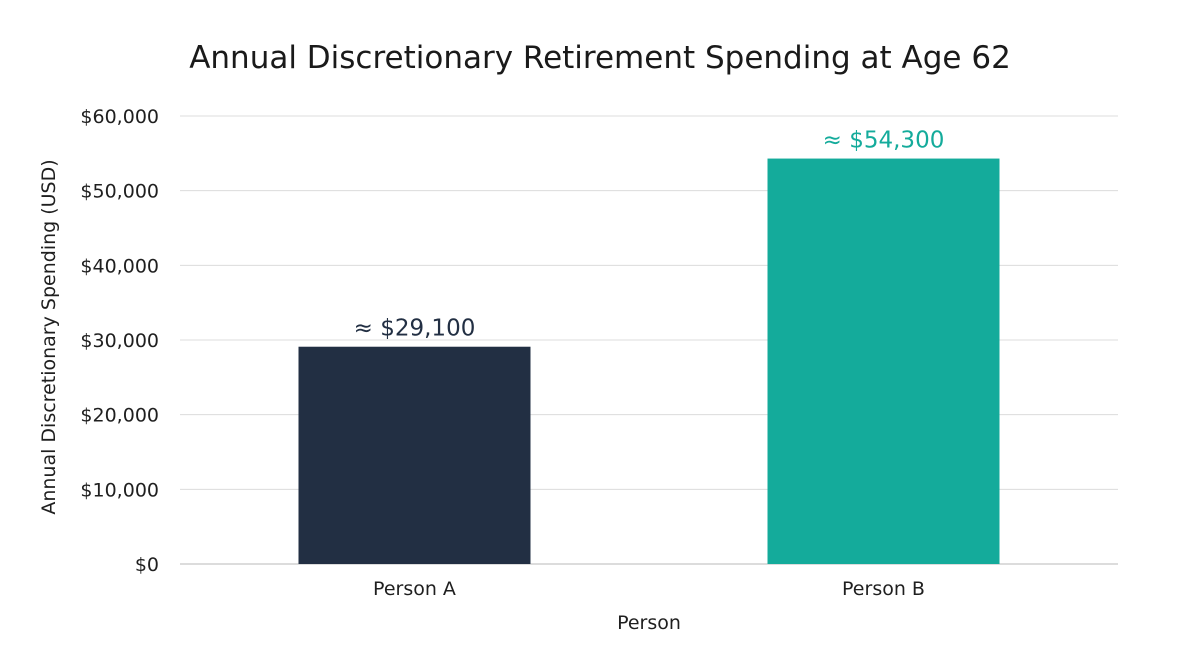 This screenshot has height=654, width=1200. What do you see at coordinates (414, 589) in the screenshot?
I see `x-tick-label: Person A` at bounding box center [414, 589].